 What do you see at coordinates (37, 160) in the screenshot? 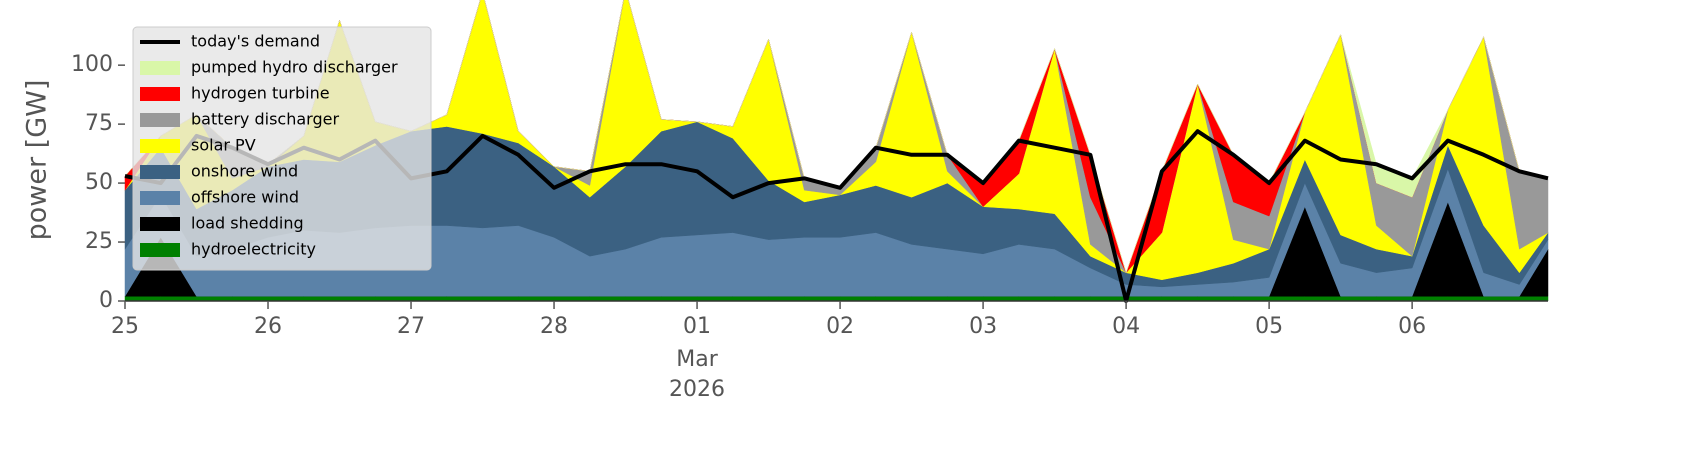
I see `y-axis-label: power [GW]` at bounding box center [37, 160].